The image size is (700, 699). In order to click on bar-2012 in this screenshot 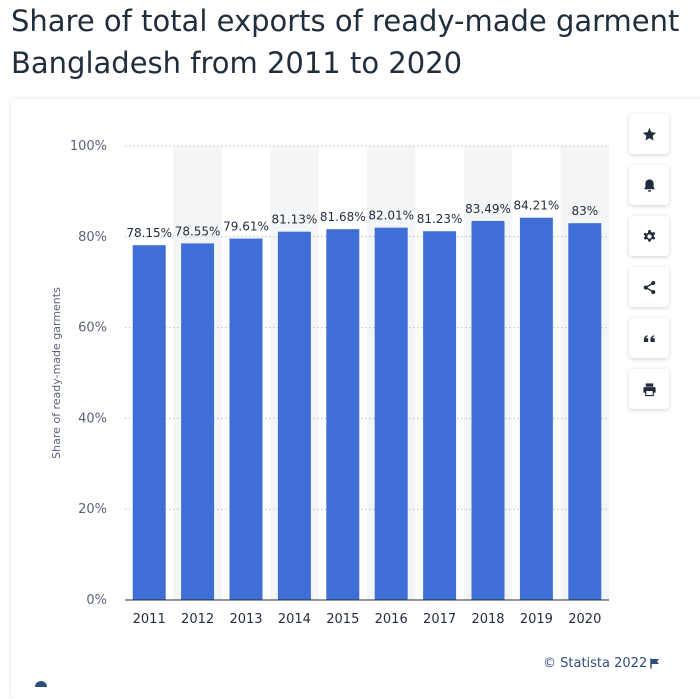, I will do `click(198, 421)`.